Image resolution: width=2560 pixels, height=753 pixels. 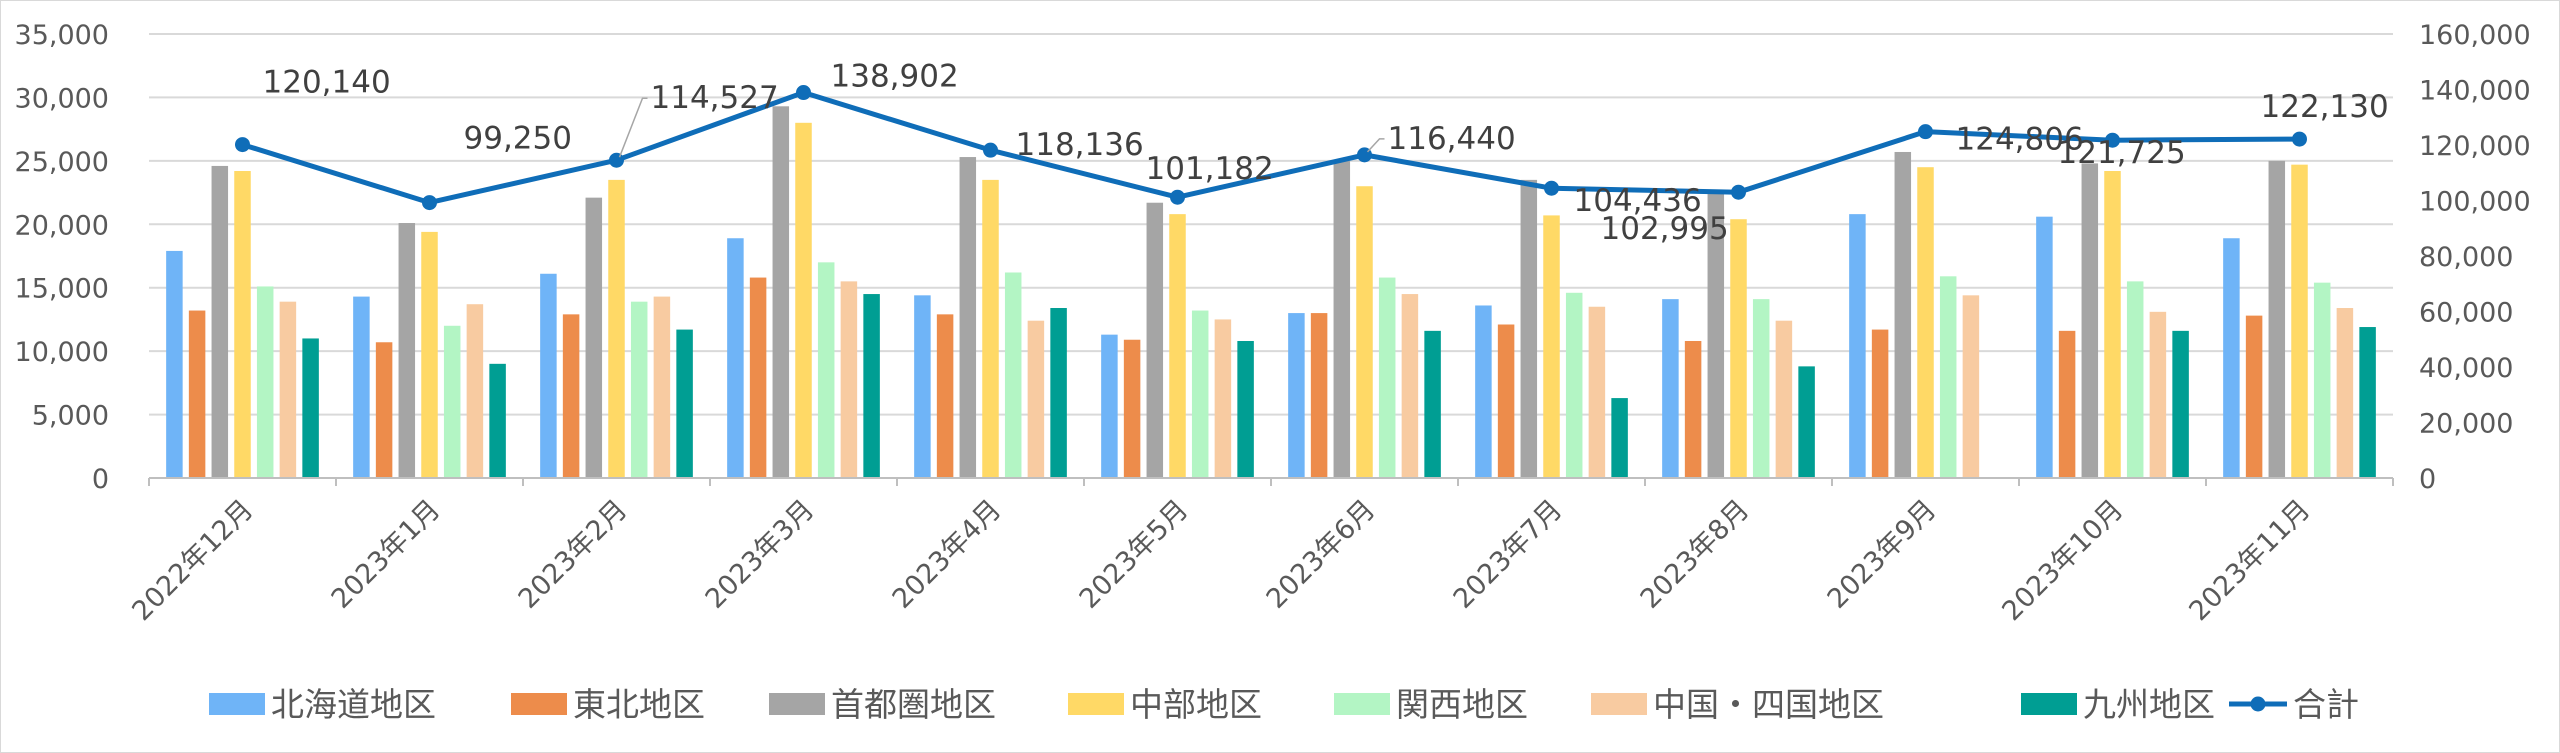 I want to click on x-category-label: 2023年2月, so click(x=573, y=554).